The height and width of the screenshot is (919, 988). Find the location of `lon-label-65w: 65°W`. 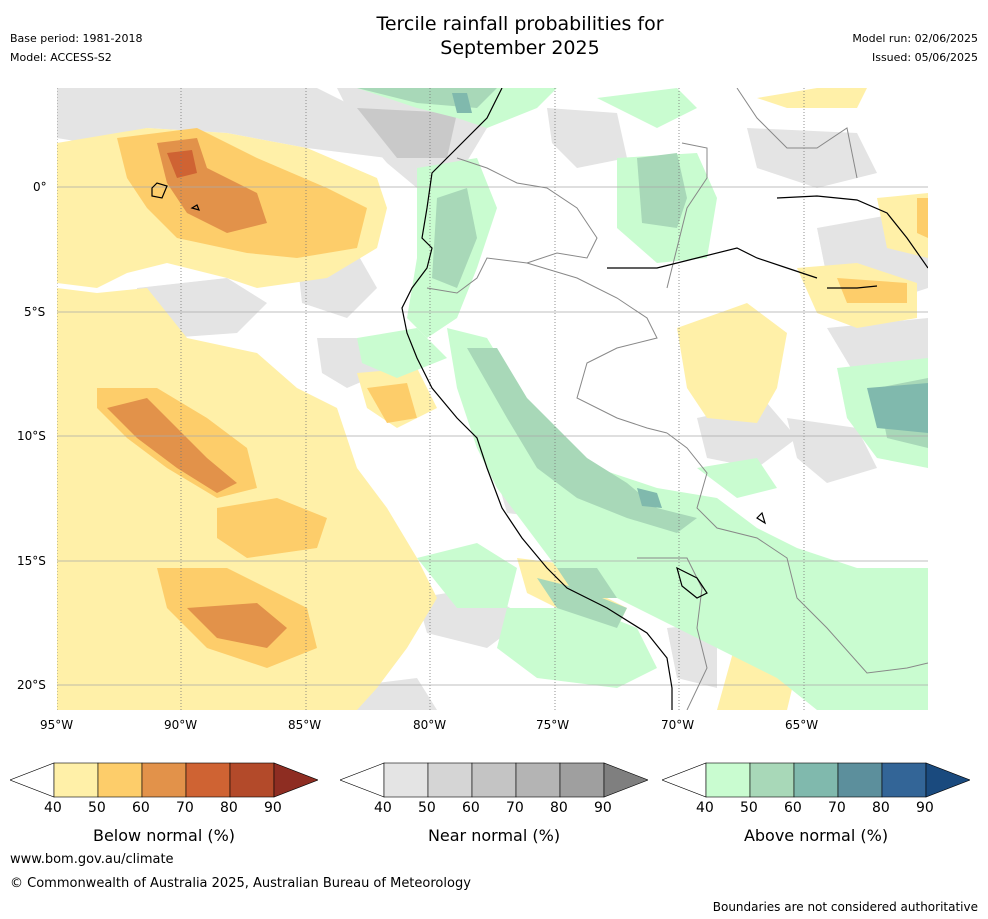

lon-label-65w: 65°W is located at coordinates (802, 725).